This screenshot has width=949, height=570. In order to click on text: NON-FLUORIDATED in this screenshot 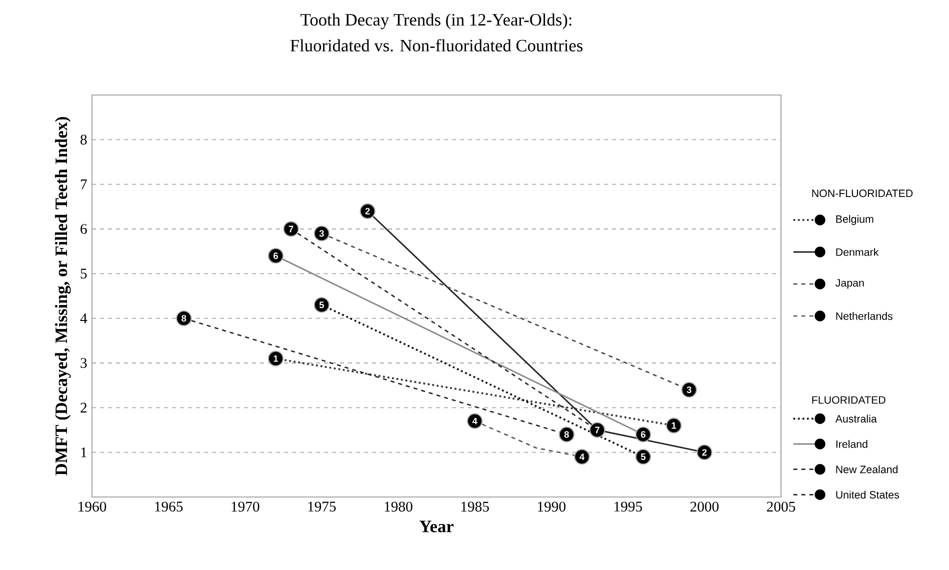, I will do `click(862, 194)`.